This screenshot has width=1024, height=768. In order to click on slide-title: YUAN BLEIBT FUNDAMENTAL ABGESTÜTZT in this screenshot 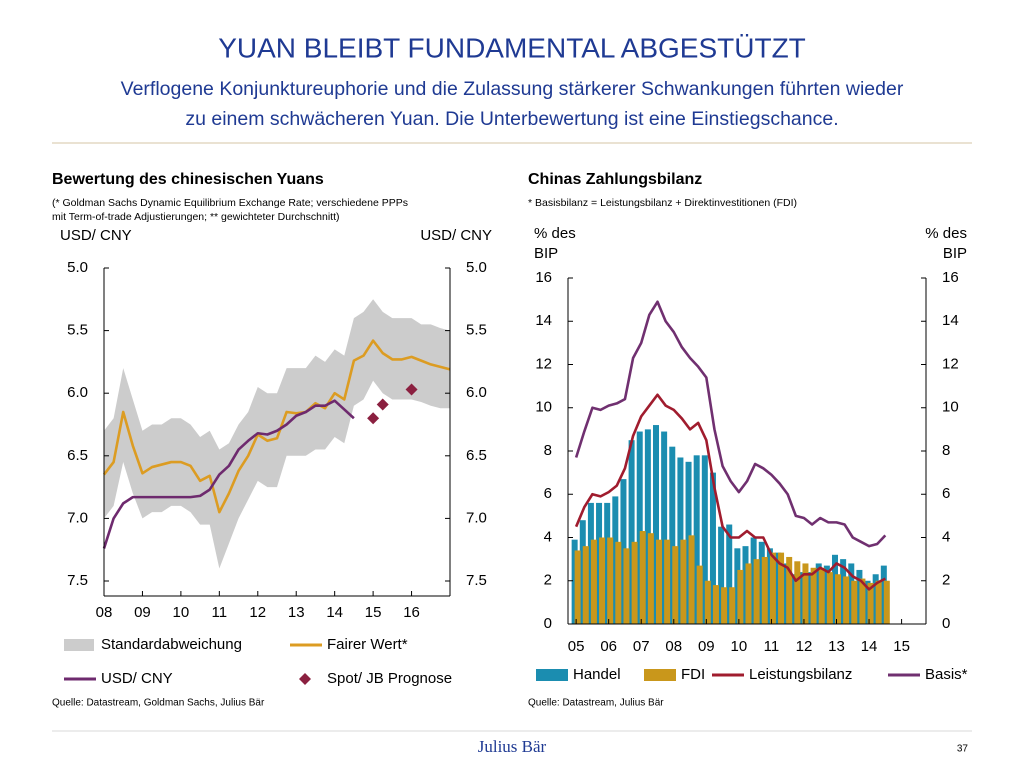, I will do `click(512, 47)`.